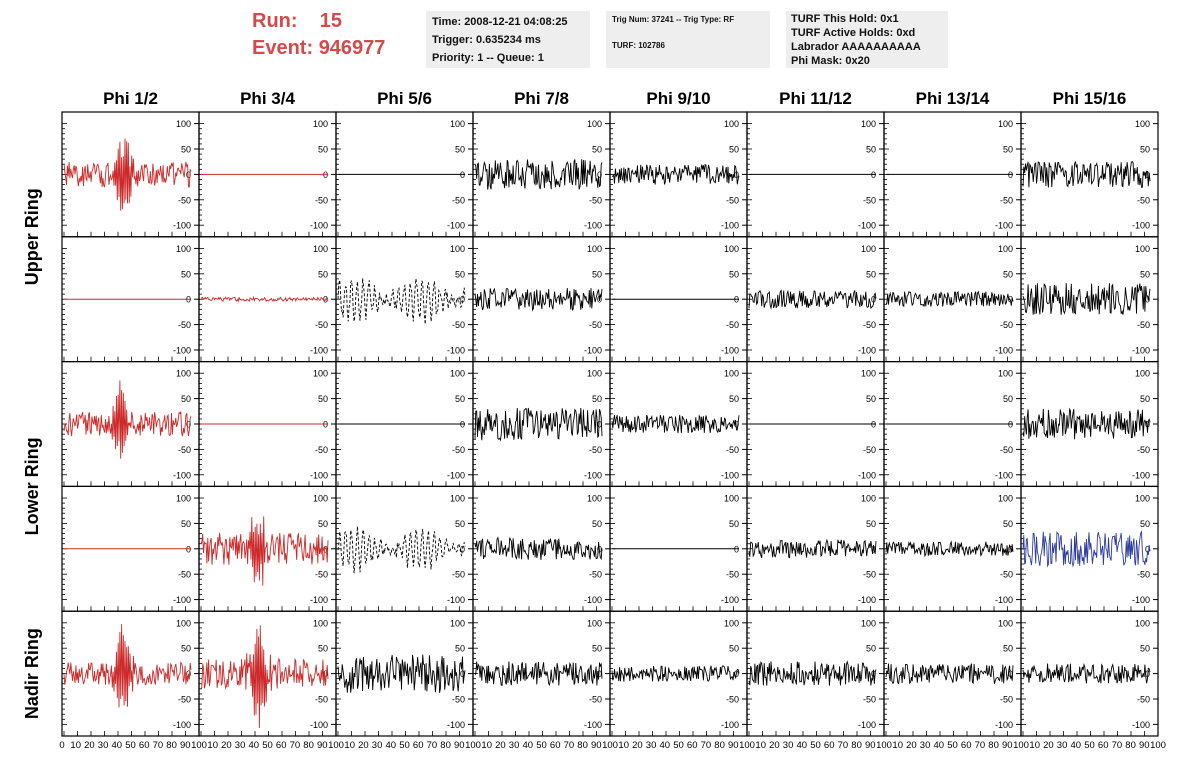 The image size is (1196, 772). What do you see at coordinates (678, 98) in the screenshot?
I see `column-header: Phi 9/10` at bounding box center [678, 98].